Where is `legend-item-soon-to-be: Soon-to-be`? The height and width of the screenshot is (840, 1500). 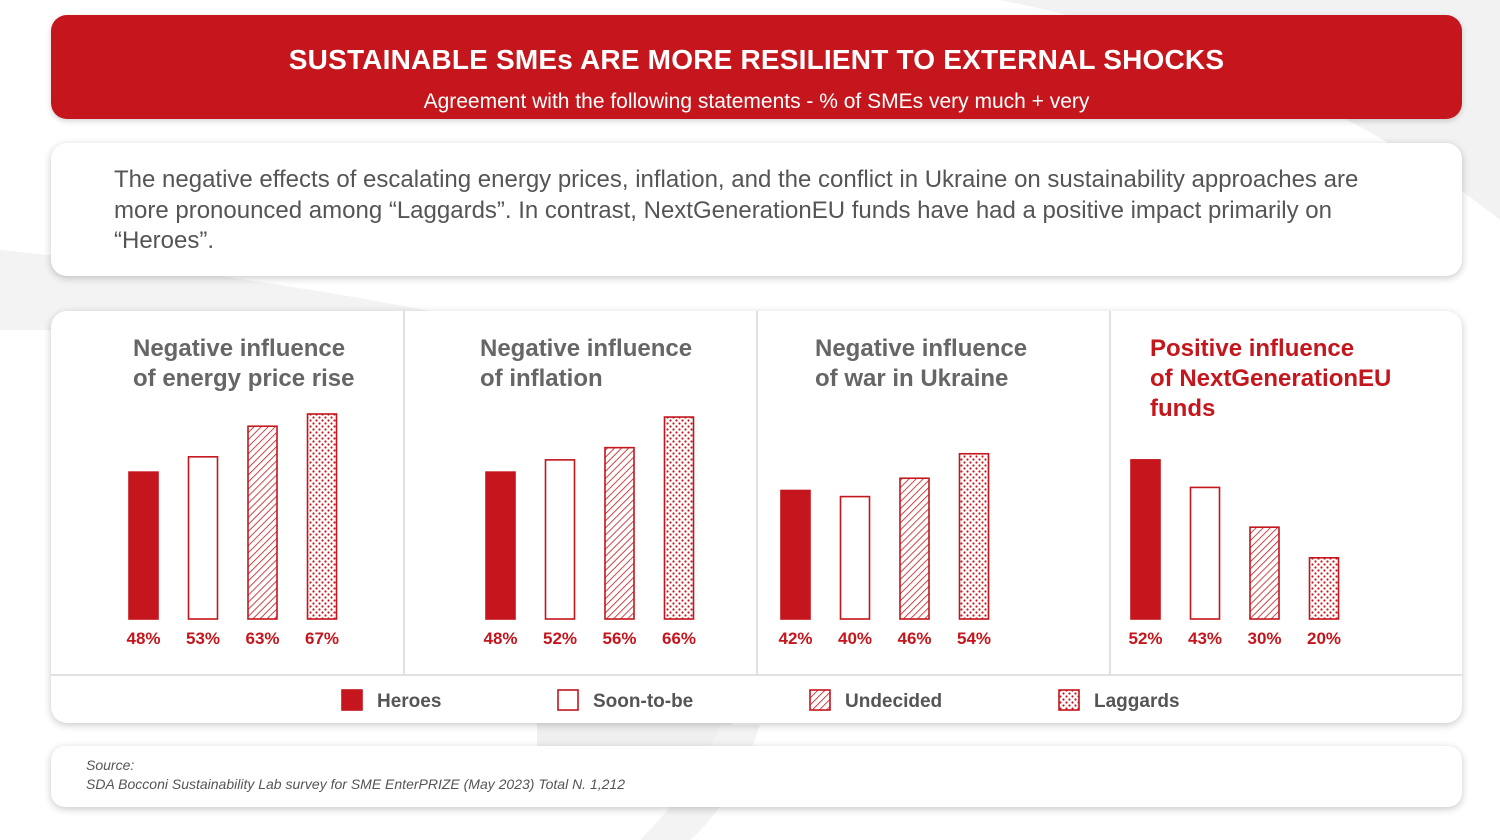
legend-item-soon-to-be: Soon-to-be is located at coordinates (625, 700).